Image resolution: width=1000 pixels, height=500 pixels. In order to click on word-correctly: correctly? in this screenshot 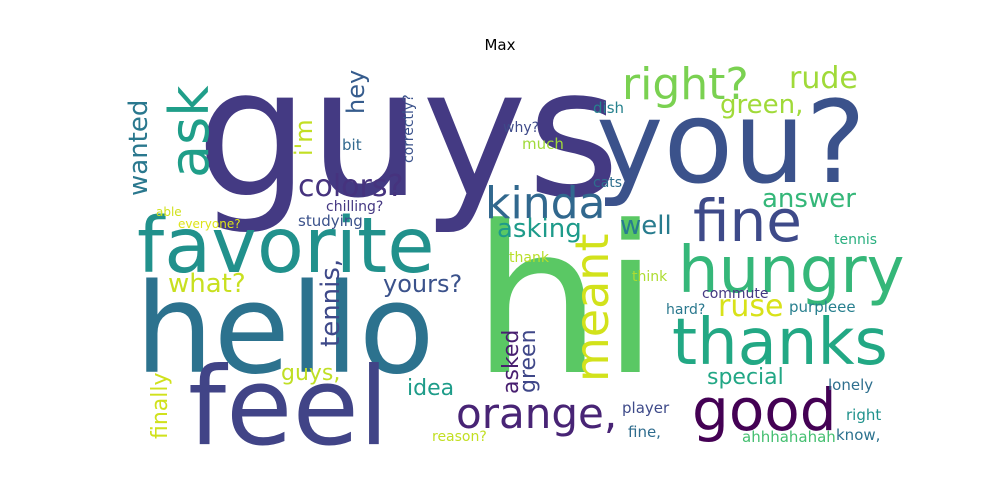, I will do `click(409, 128)`.